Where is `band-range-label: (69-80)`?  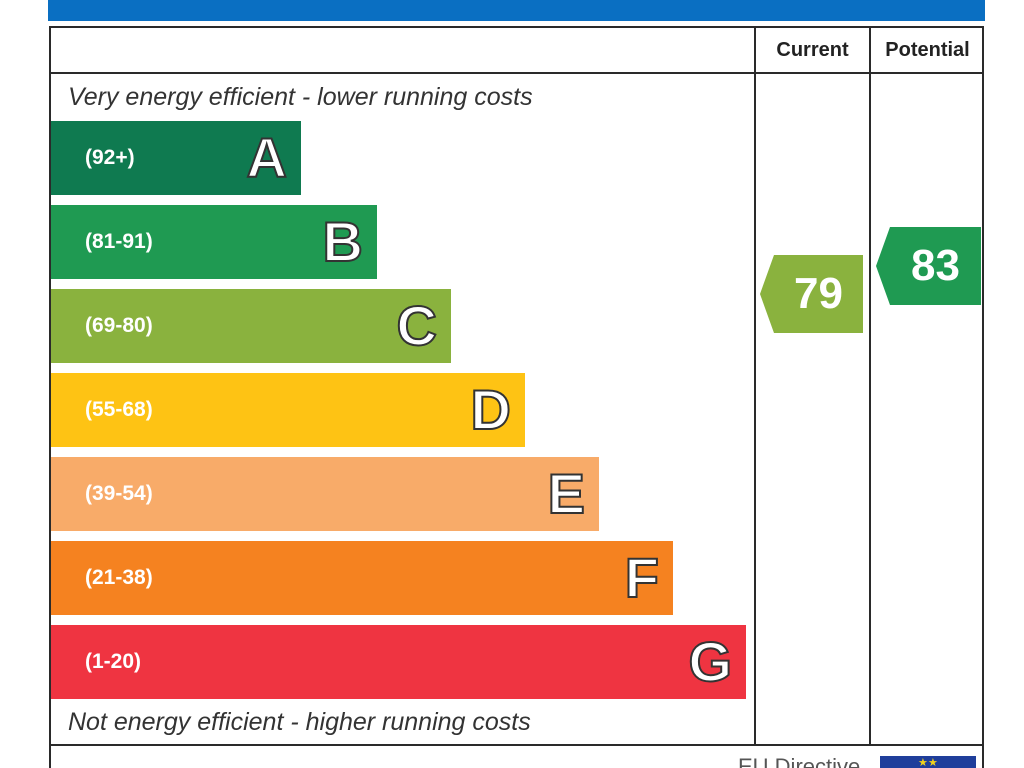
band-range-label: (69-80) is located at coordinates (119, 325).